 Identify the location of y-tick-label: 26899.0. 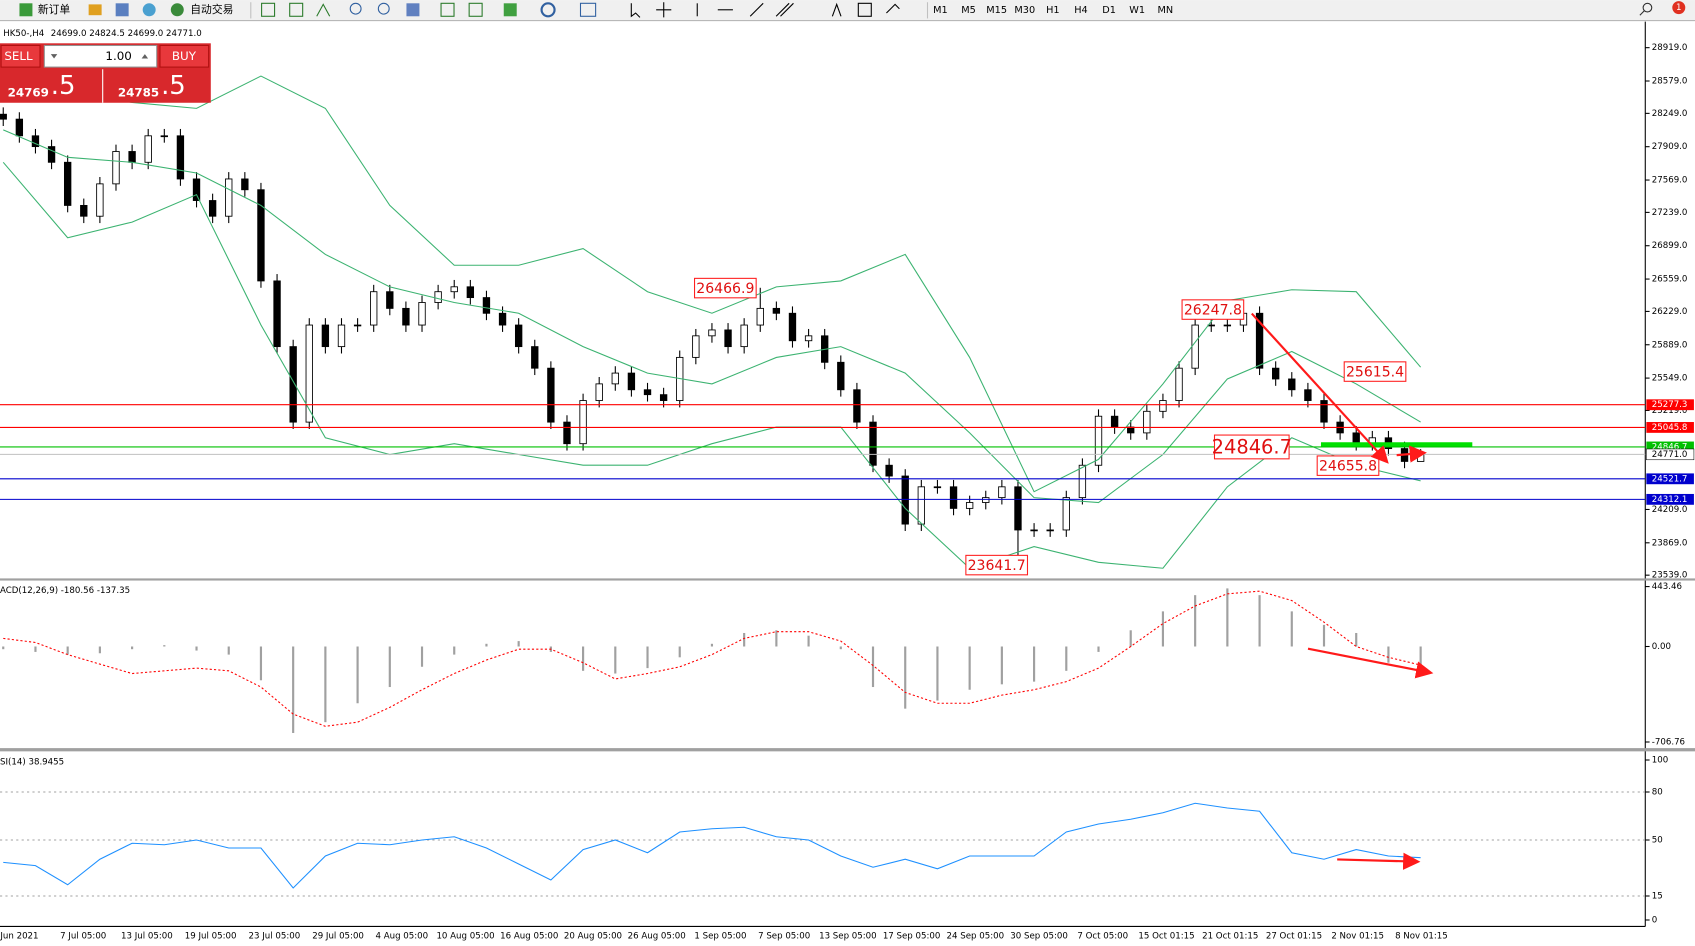
(1670, 246).